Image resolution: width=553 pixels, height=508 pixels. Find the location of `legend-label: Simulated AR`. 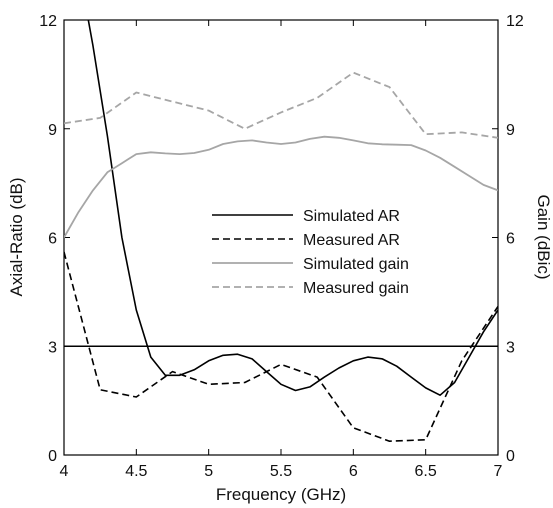

legend-label: Simulated AR is located at coordinates (351, 216).